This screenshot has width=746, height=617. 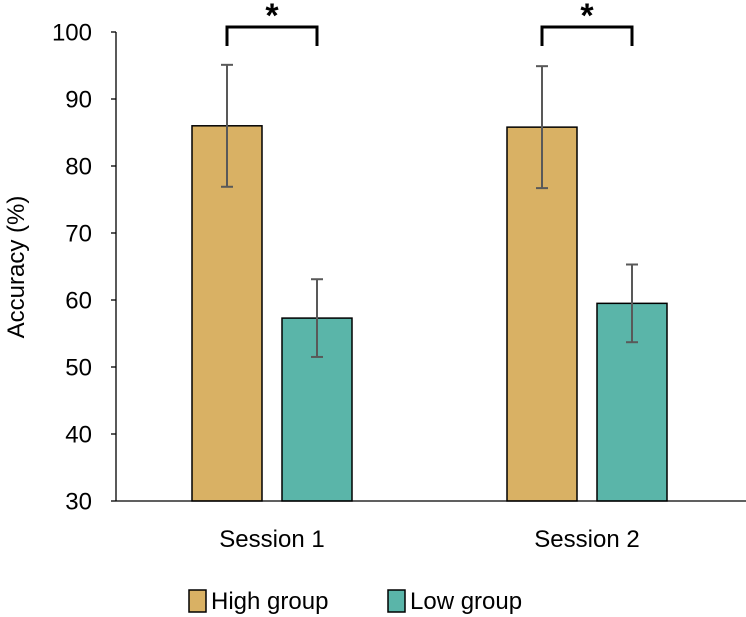 I want to click on legend-label: Low group, so click(x=466, y=601).